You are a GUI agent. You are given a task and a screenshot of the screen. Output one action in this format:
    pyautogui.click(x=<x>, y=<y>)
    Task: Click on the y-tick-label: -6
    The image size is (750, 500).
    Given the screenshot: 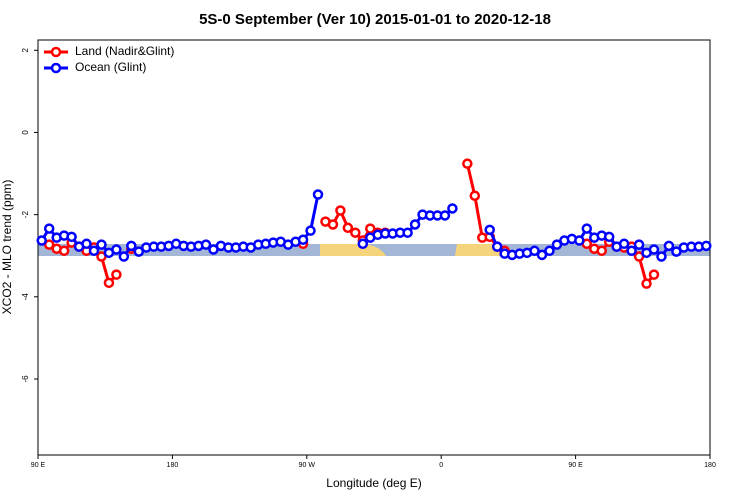 What is the action you would take?
    pyautogui.click(x=25, y=379)
    